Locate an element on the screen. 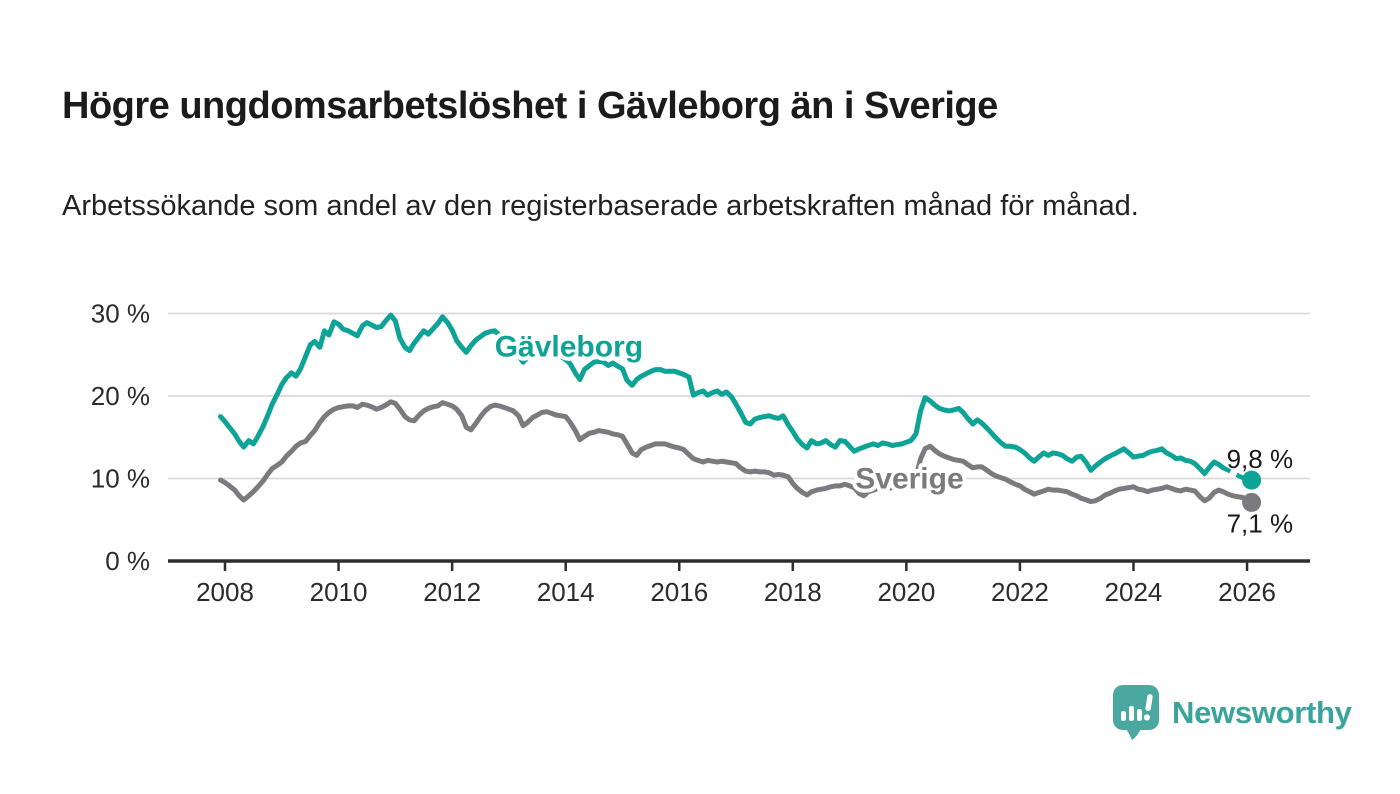 The height and width of the screenshot is (794, 1400). brand-wordmark: Newsworthy is located at coordinates (1262, 712).